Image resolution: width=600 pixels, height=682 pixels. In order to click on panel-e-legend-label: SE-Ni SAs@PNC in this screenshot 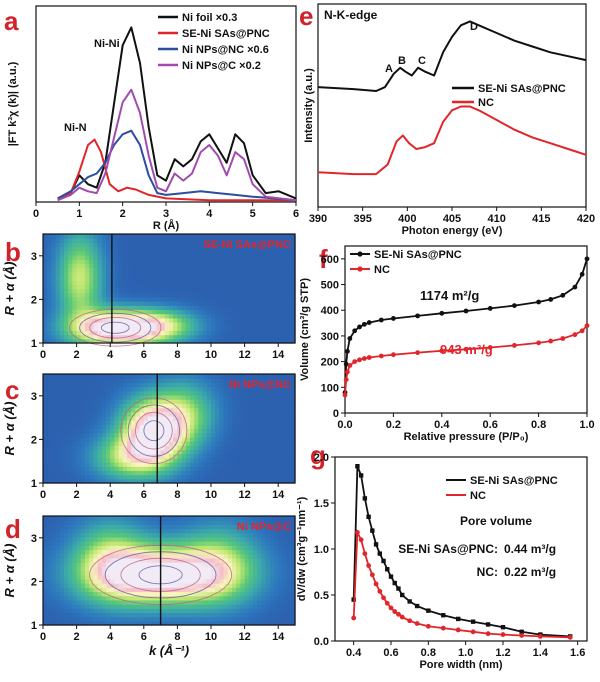, I will do `click(522, 89)`.